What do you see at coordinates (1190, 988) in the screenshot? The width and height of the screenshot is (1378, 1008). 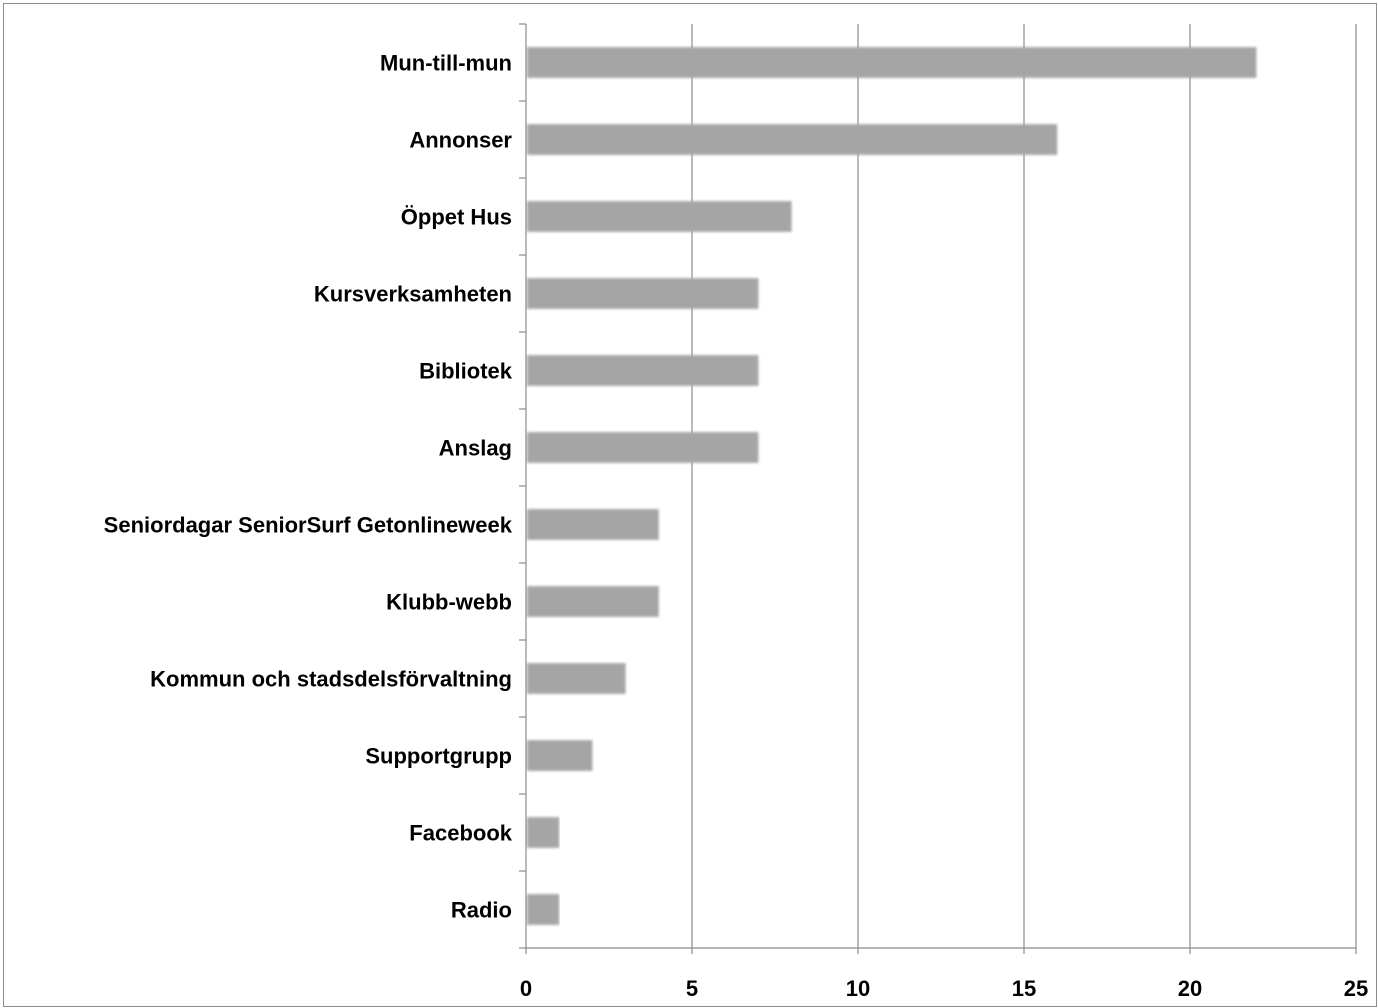 I see `x-tick-label-20: 20` at bounding box center [1190, 988].